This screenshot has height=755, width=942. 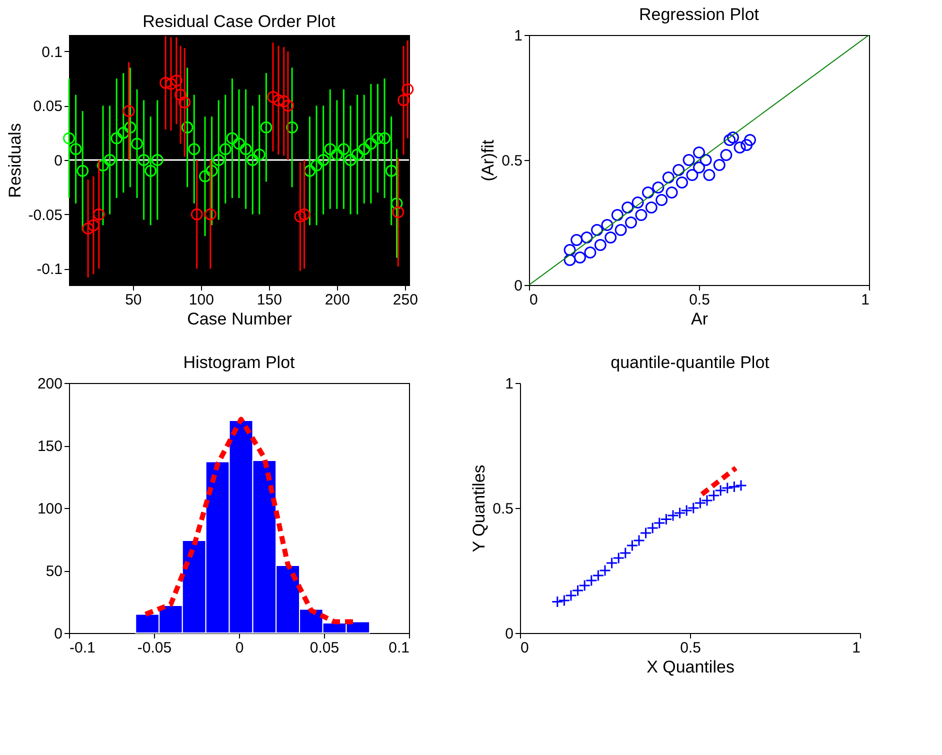 I want to click on x-tick-label: 0.5, so click(x=699, y=300).